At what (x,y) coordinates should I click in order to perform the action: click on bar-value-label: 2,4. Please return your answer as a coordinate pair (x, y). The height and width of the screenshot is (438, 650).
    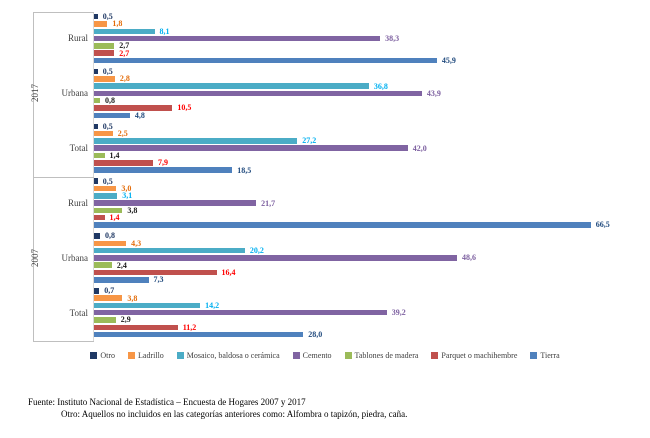
    Looking at the image, I should click on (121, 265).